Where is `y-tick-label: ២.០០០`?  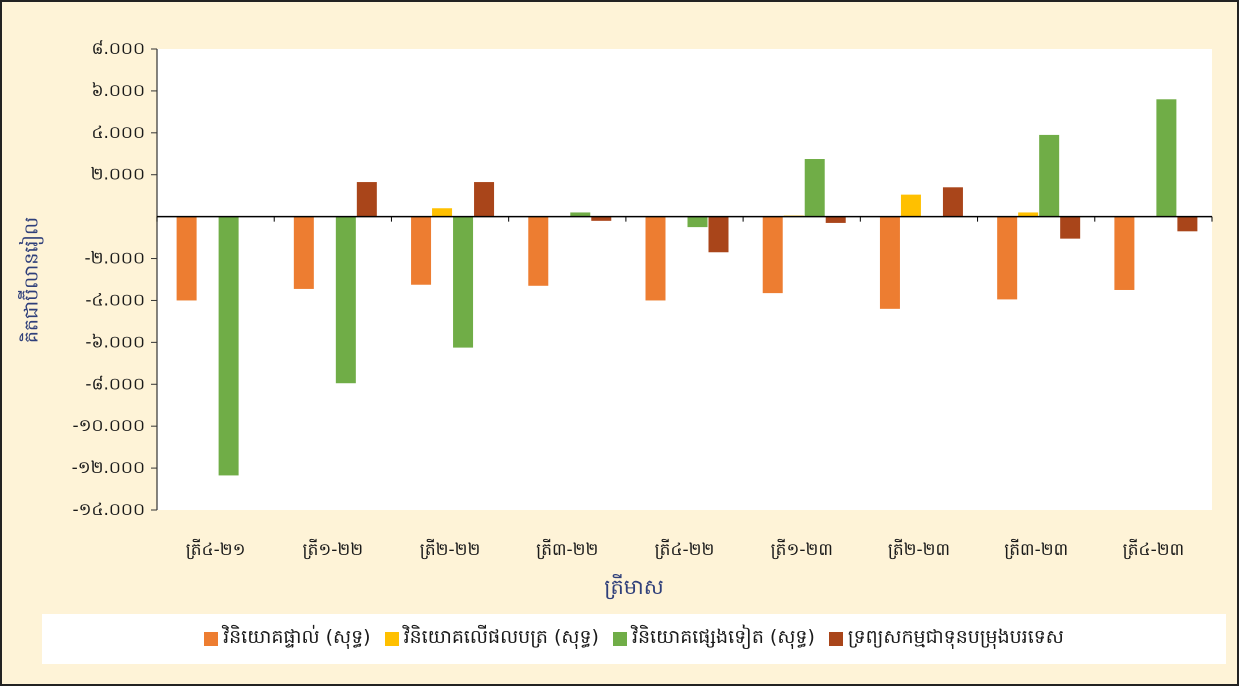 y-tick-label: ២.០០០ is located at coordinates (118, 175).